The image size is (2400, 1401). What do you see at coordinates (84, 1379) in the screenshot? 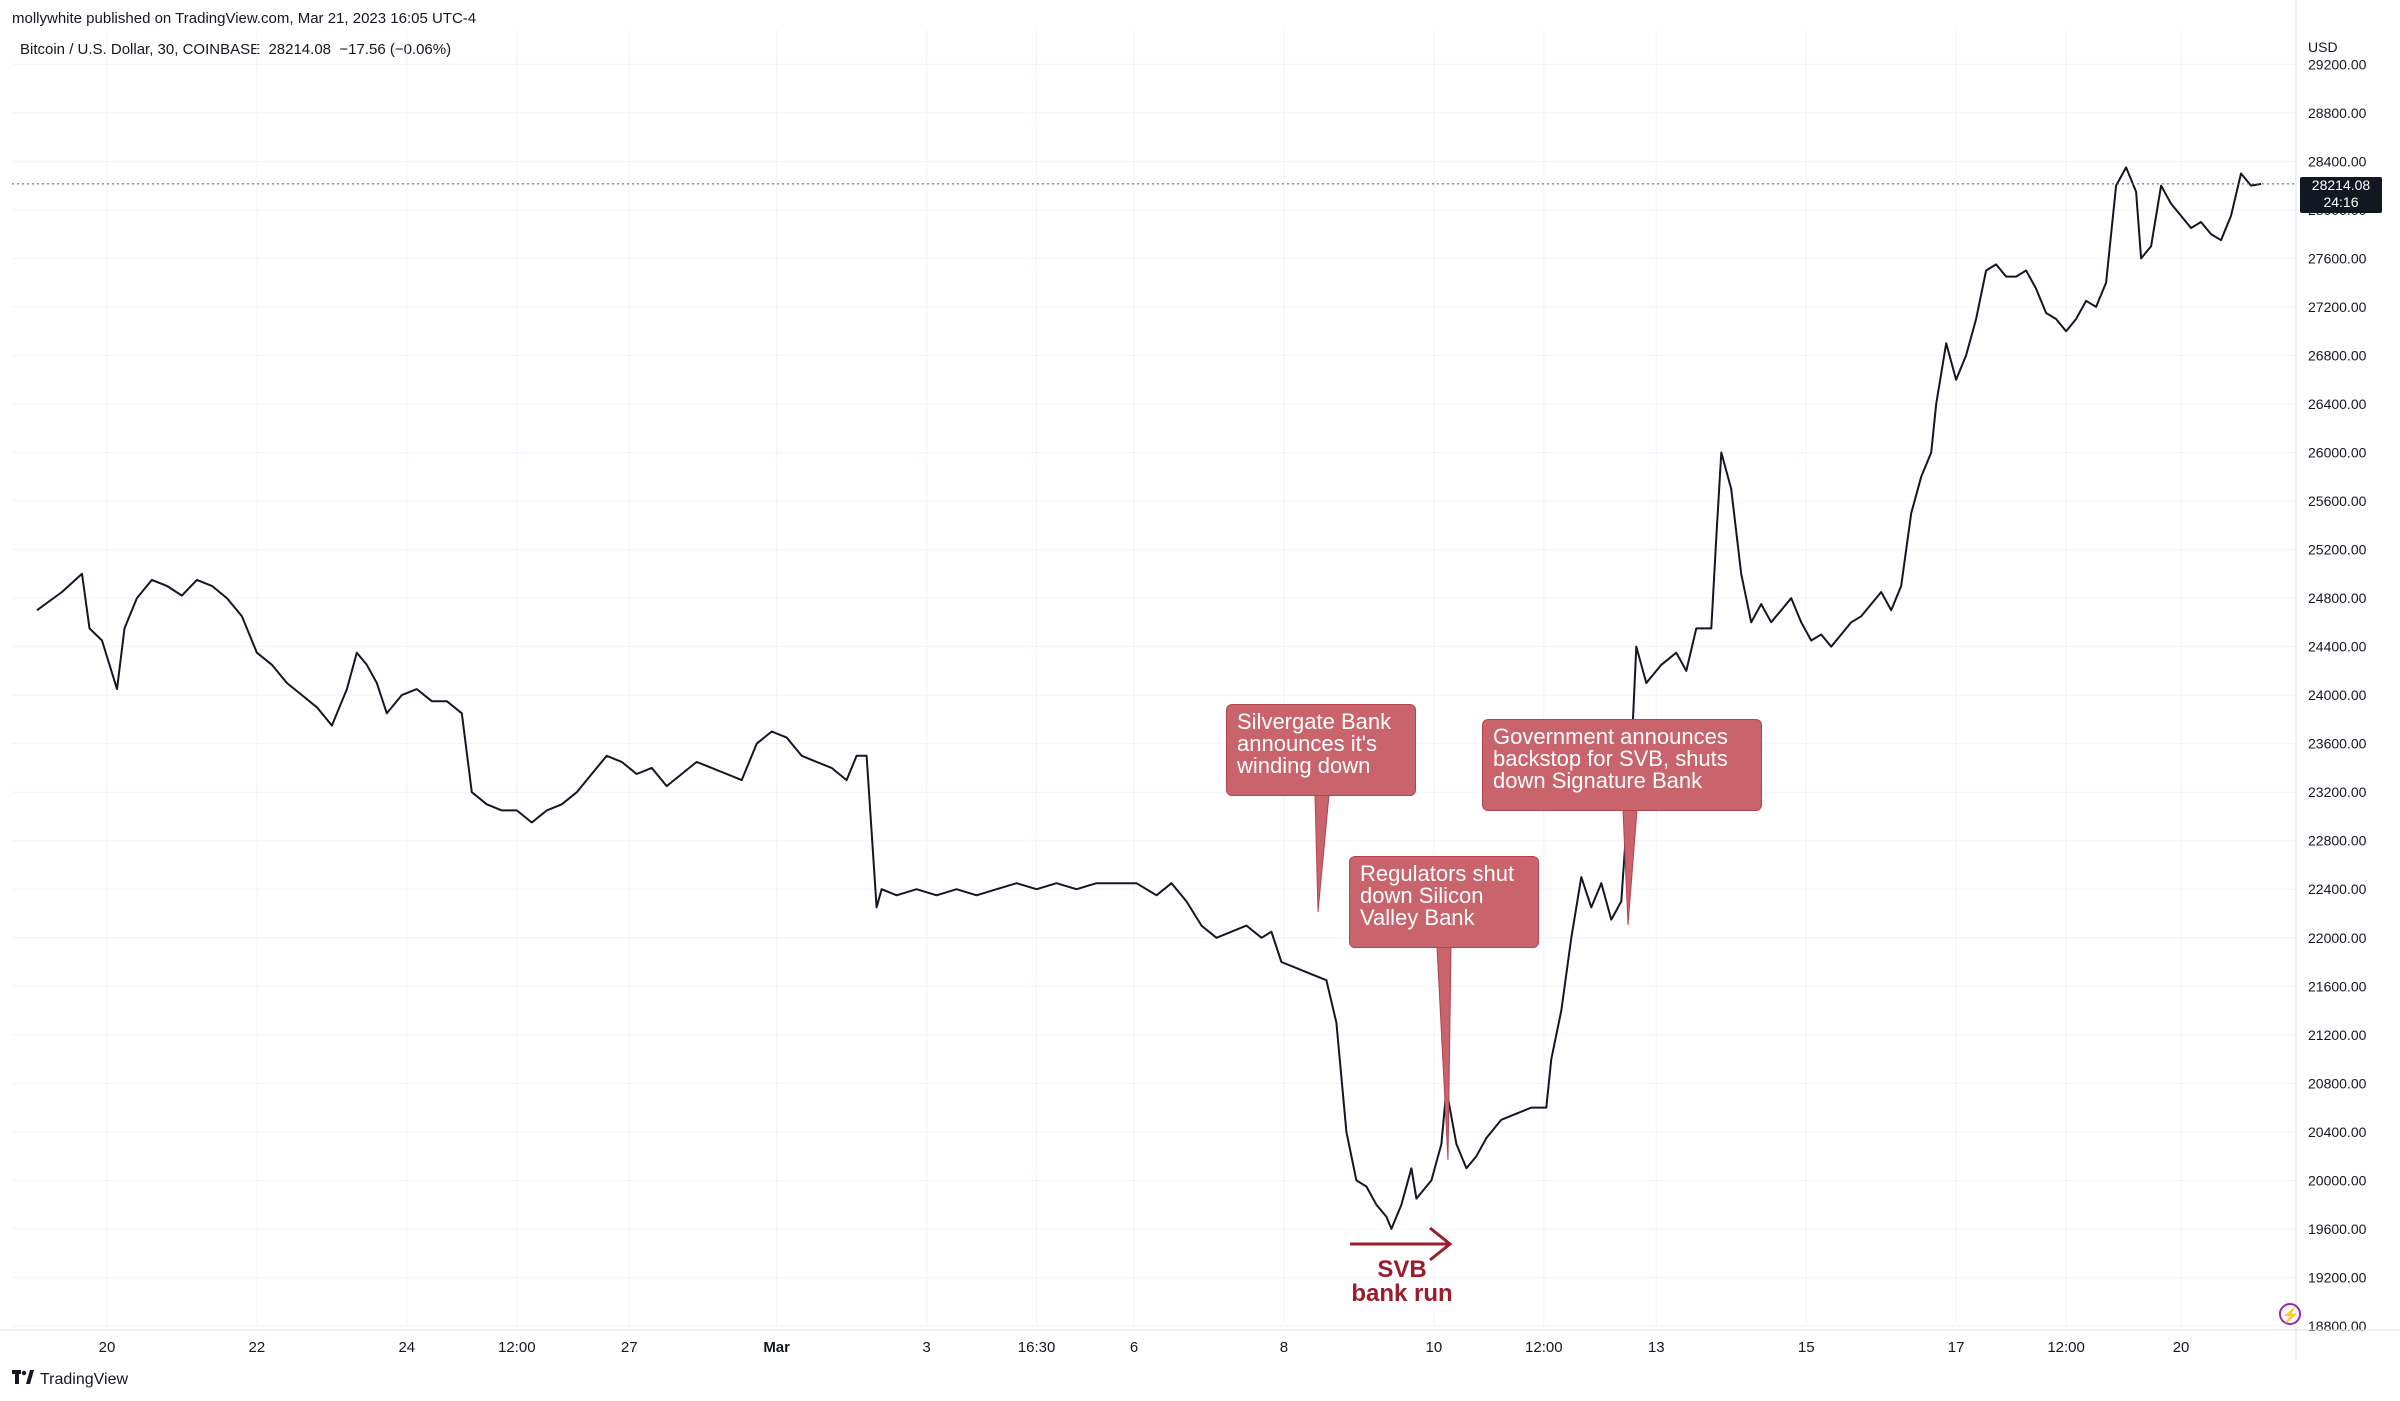
I see `tradingview-brand-text: TradingView` at bounding box center [84, 1379].